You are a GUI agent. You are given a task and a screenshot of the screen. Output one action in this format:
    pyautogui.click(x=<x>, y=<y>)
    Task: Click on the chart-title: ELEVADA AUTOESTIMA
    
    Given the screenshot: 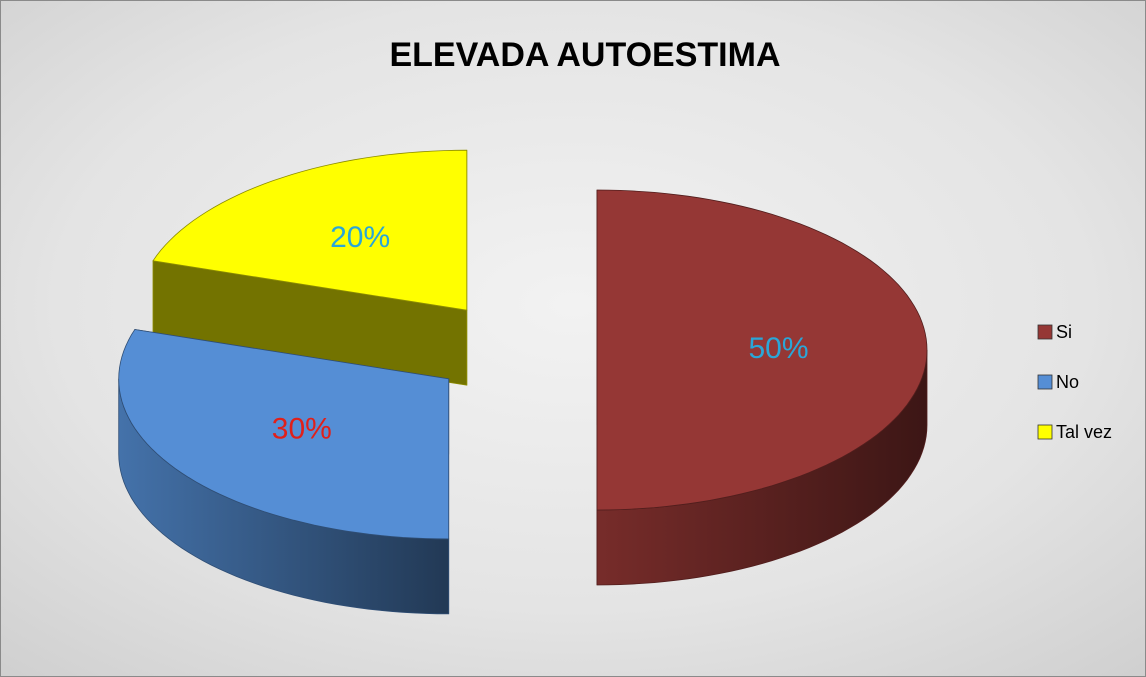 What is the action you would take?
    pyautogui.click(x=584, y=55)
    